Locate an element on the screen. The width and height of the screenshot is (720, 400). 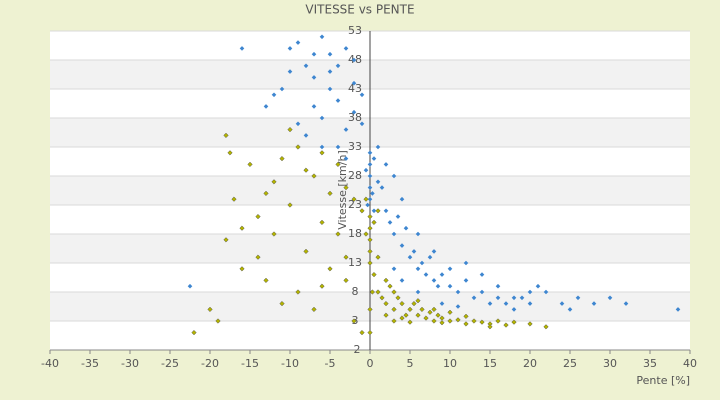
y-tick-label: 23 is located at coordinates (355, 204).